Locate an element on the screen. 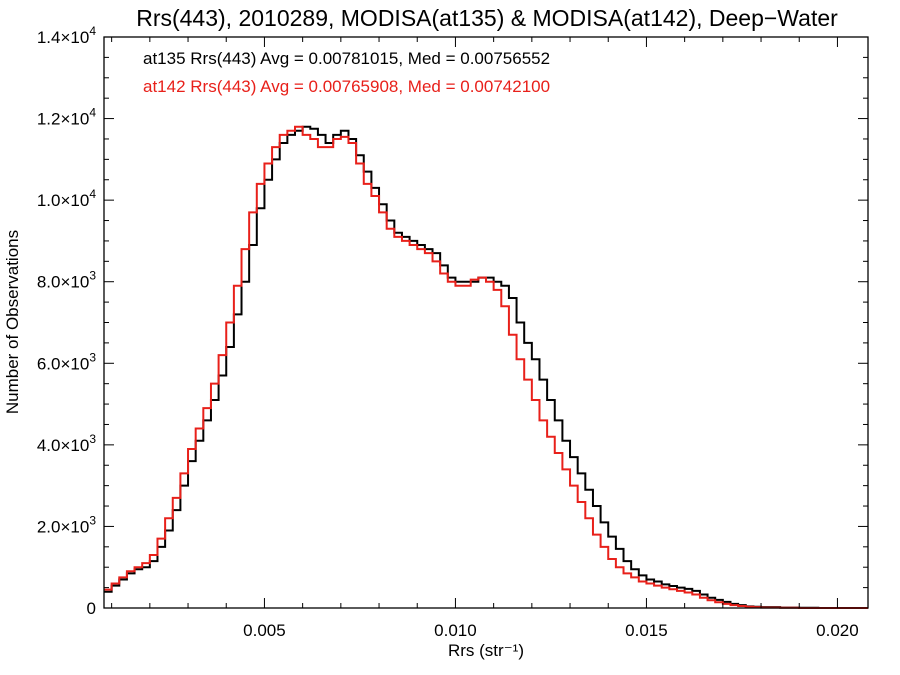 This screenshot has height=675, width=900. x-tick-label: 0.010 is located at coordinates (455, 630).